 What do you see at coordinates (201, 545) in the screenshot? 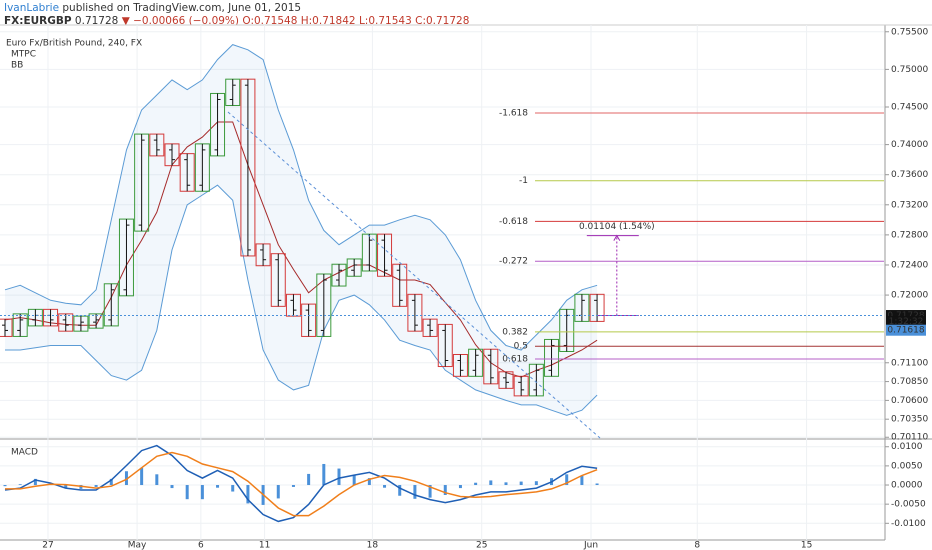
I see `x-tick-label: 6` at bounding box center [201, 545].